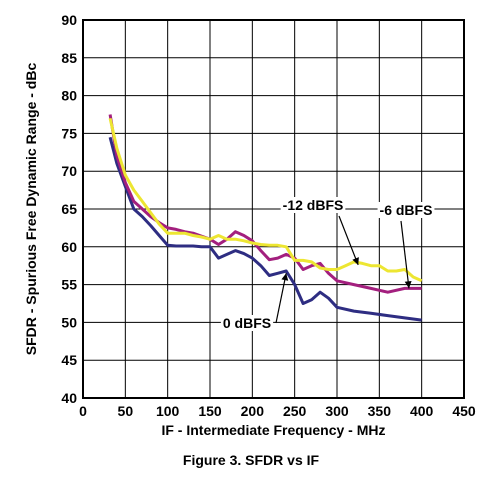 This screenshot has height=481, width=502. Describe the element at coordinates (168, 411) in the screenshot. I see `x-tick-label-2: 100` at that location.